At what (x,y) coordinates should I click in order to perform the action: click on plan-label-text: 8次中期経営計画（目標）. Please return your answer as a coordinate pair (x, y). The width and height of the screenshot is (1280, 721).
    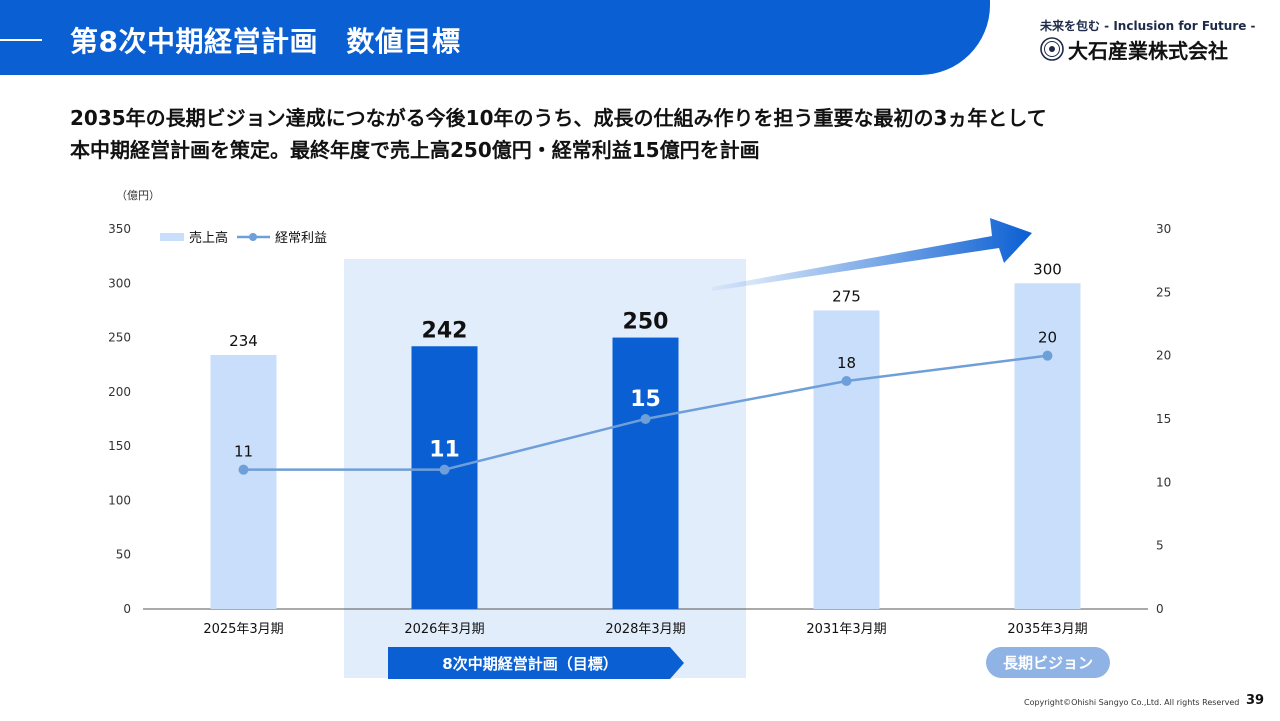
    Looking at the image, I should click on (529, 664).